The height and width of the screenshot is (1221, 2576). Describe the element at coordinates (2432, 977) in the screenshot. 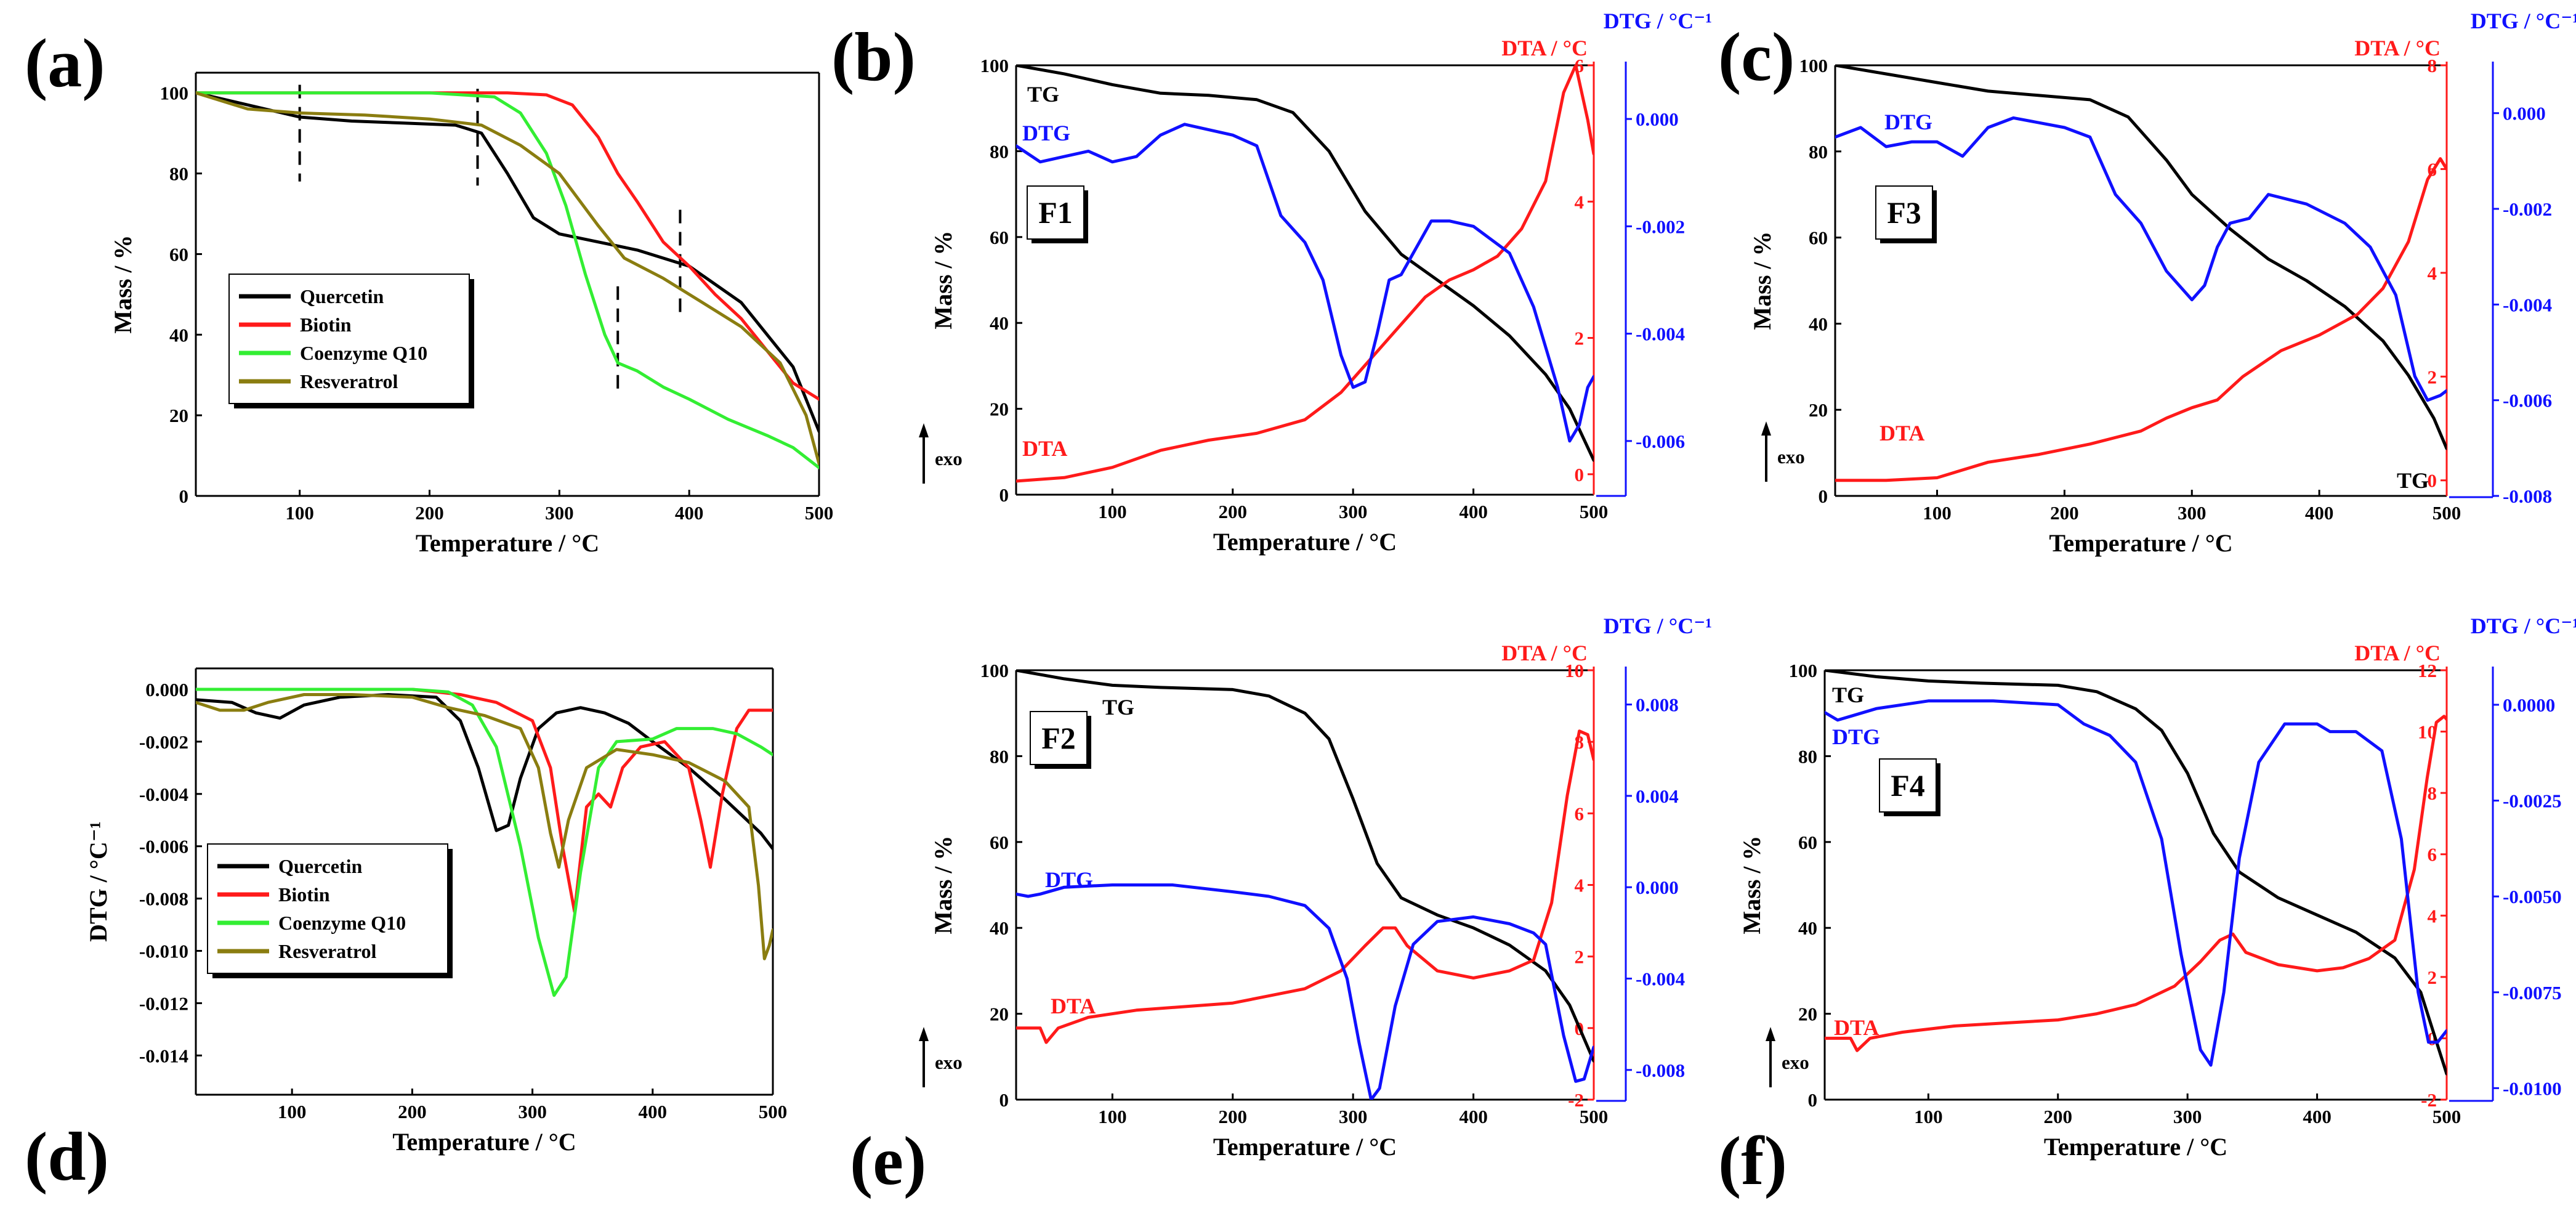

I see `dta-tick-label: 2` at that location.